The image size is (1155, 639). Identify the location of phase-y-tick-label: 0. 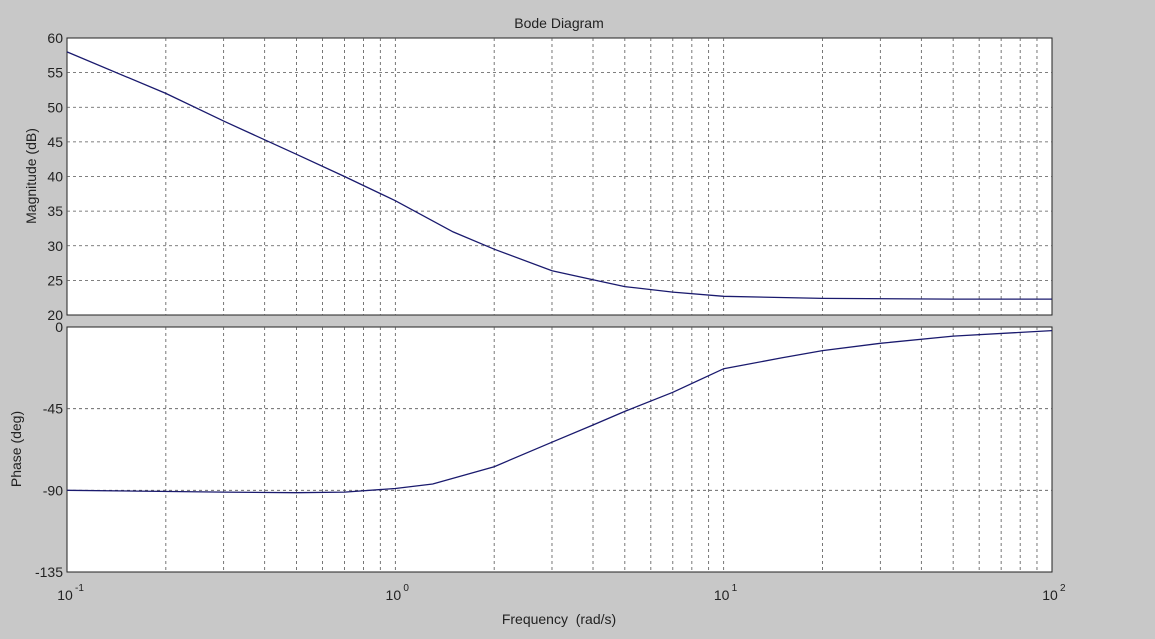
(59, 327).